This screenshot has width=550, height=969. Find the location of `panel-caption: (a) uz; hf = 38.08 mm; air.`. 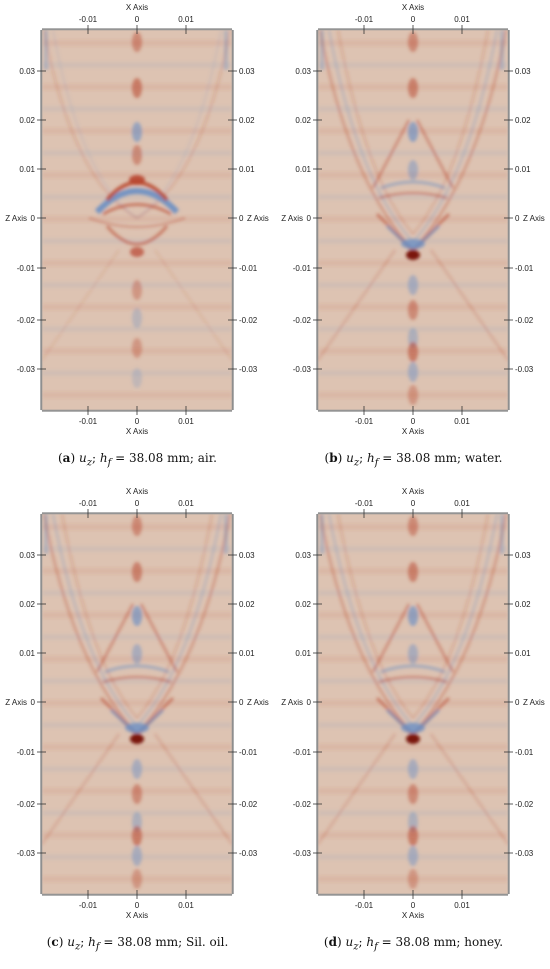

panel-caption: (a) uz; hf = 38.08 mm; air. is located at coordinates (137, 460).